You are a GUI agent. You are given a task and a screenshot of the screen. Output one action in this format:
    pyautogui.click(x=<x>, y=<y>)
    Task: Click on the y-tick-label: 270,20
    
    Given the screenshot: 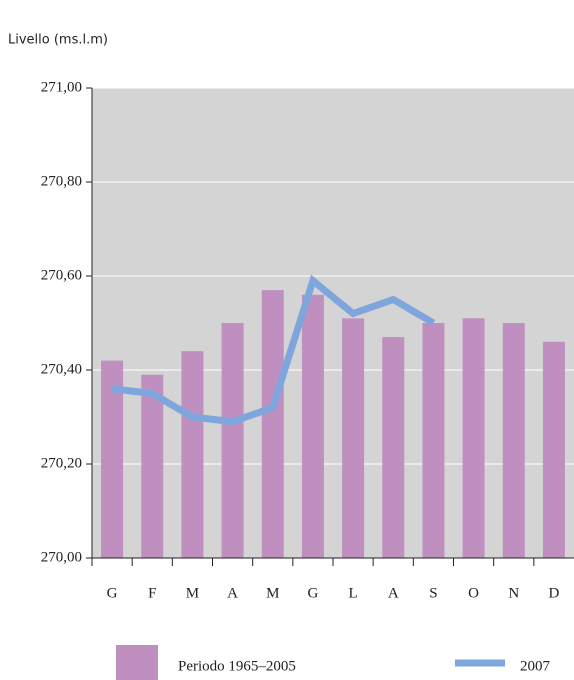 What is the action you would take?
    pyautogui.click(x=61, y=463)
    